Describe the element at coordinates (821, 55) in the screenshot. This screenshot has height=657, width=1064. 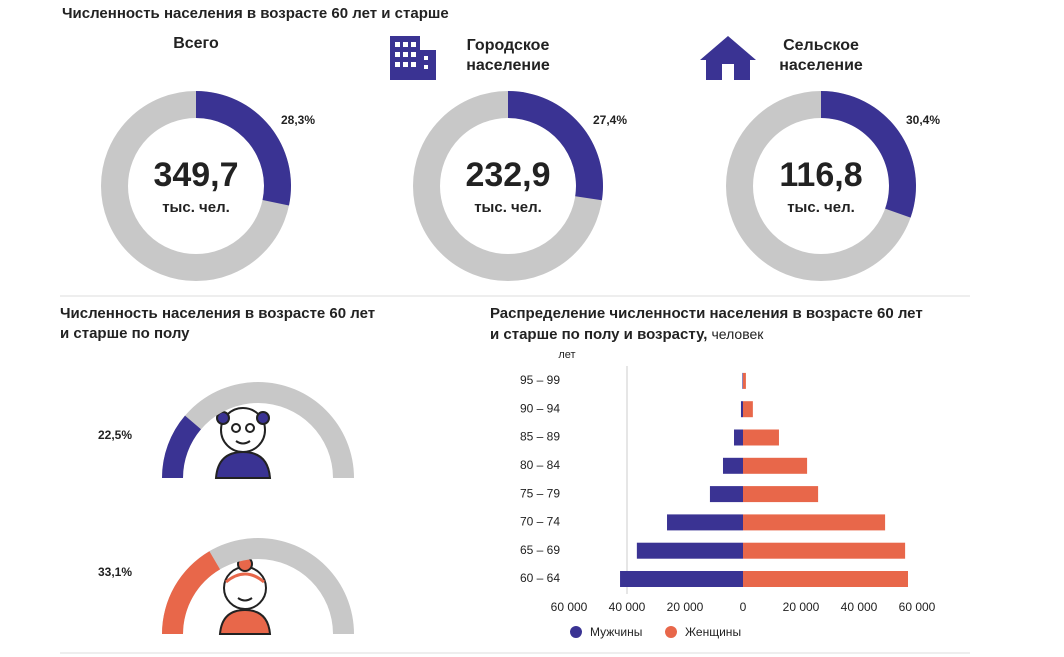
I see `donut-title: Сельское население` at that location.